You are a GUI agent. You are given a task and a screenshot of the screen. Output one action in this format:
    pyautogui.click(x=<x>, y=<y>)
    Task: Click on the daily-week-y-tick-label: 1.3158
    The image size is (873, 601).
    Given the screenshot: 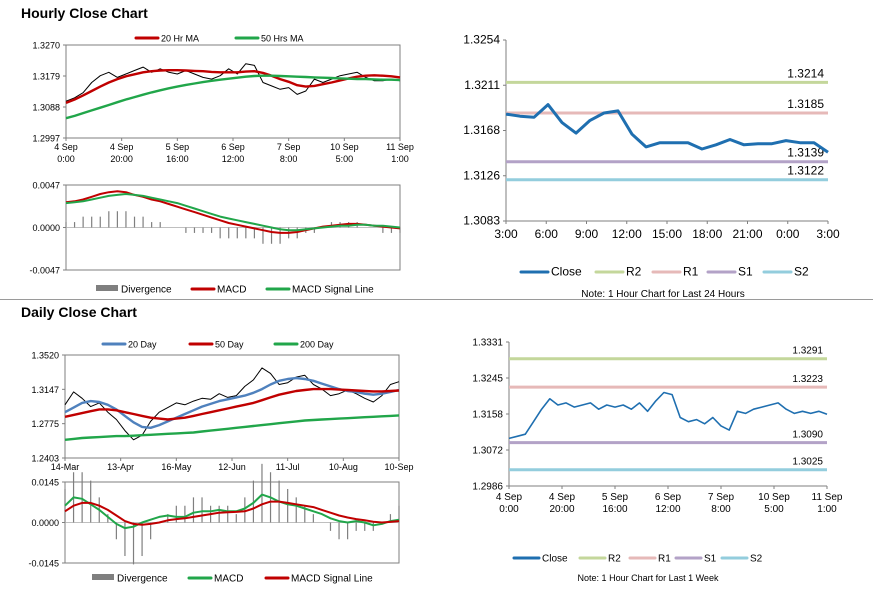 What is the action you would take?
    pyautogui.click(x=487, y=415)
    